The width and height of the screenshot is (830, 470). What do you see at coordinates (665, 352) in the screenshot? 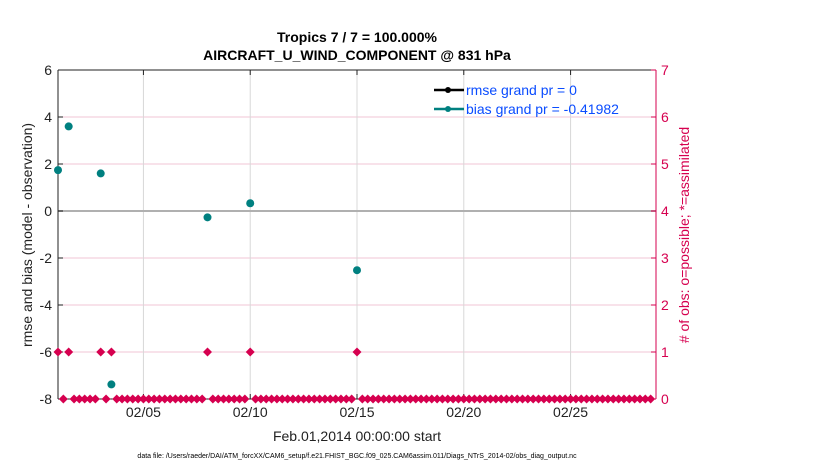
I see `y-tick-label-right: 1` at bounding box center [665, 352].